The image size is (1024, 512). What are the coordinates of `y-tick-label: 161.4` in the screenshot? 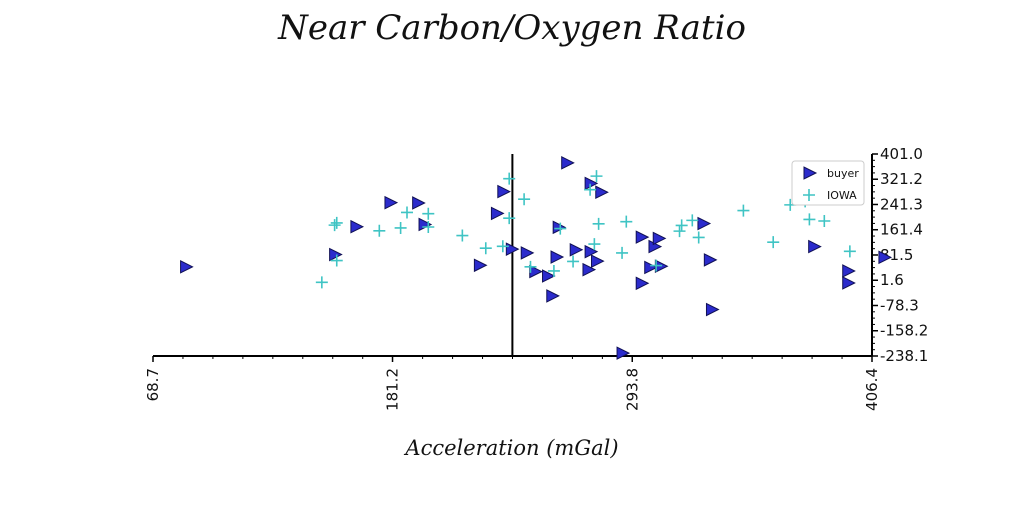 It's located at (901, 230).